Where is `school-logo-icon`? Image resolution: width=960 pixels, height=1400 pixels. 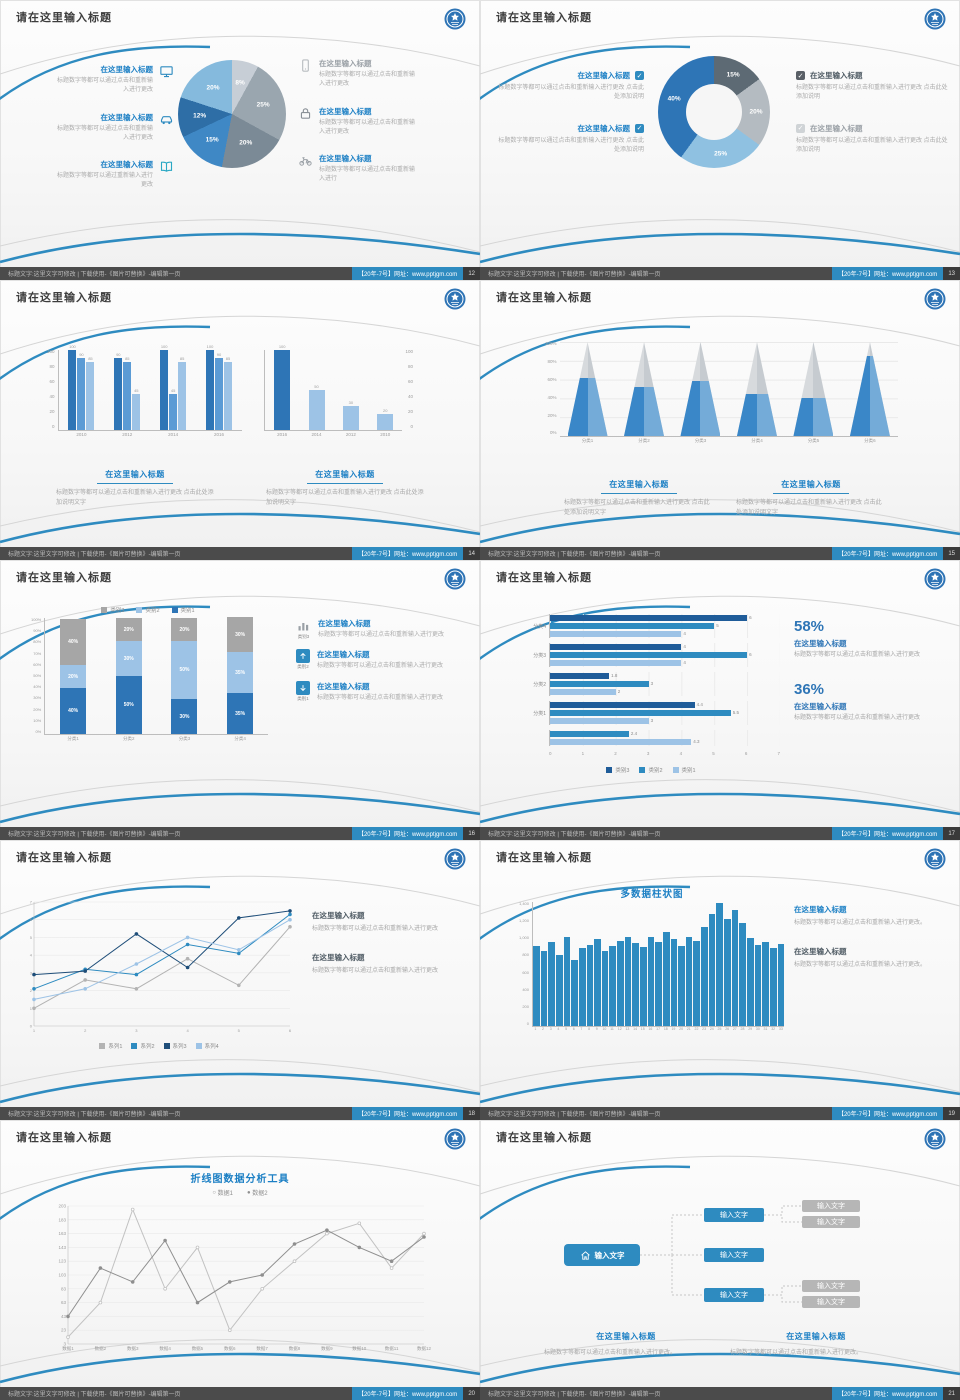
school-logo-icon is located at coordinates (935, 19).